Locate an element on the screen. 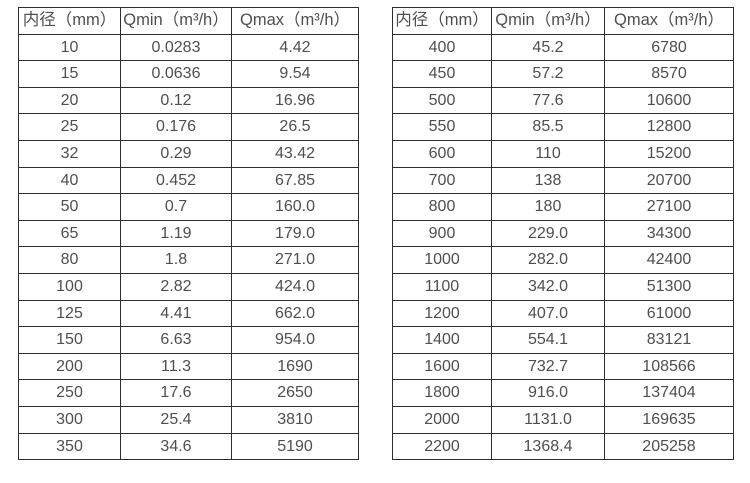 Image resolution: width=750 pixels, height=483 pixels. table-row: 15 0.0636 9.54 is located at coordinates (188, 74).